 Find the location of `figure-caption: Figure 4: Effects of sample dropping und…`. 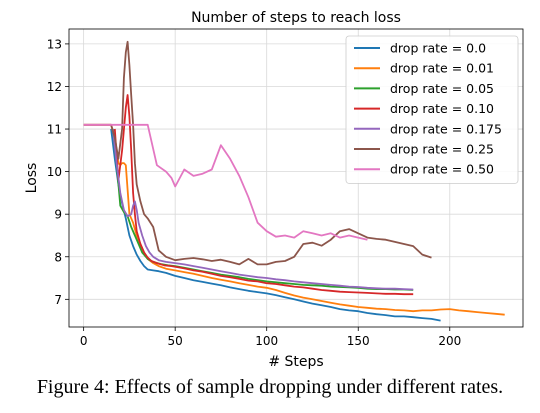

figure-caption: Figure 4: Effects of sample dropping und… is located at coordinates (270, 387).